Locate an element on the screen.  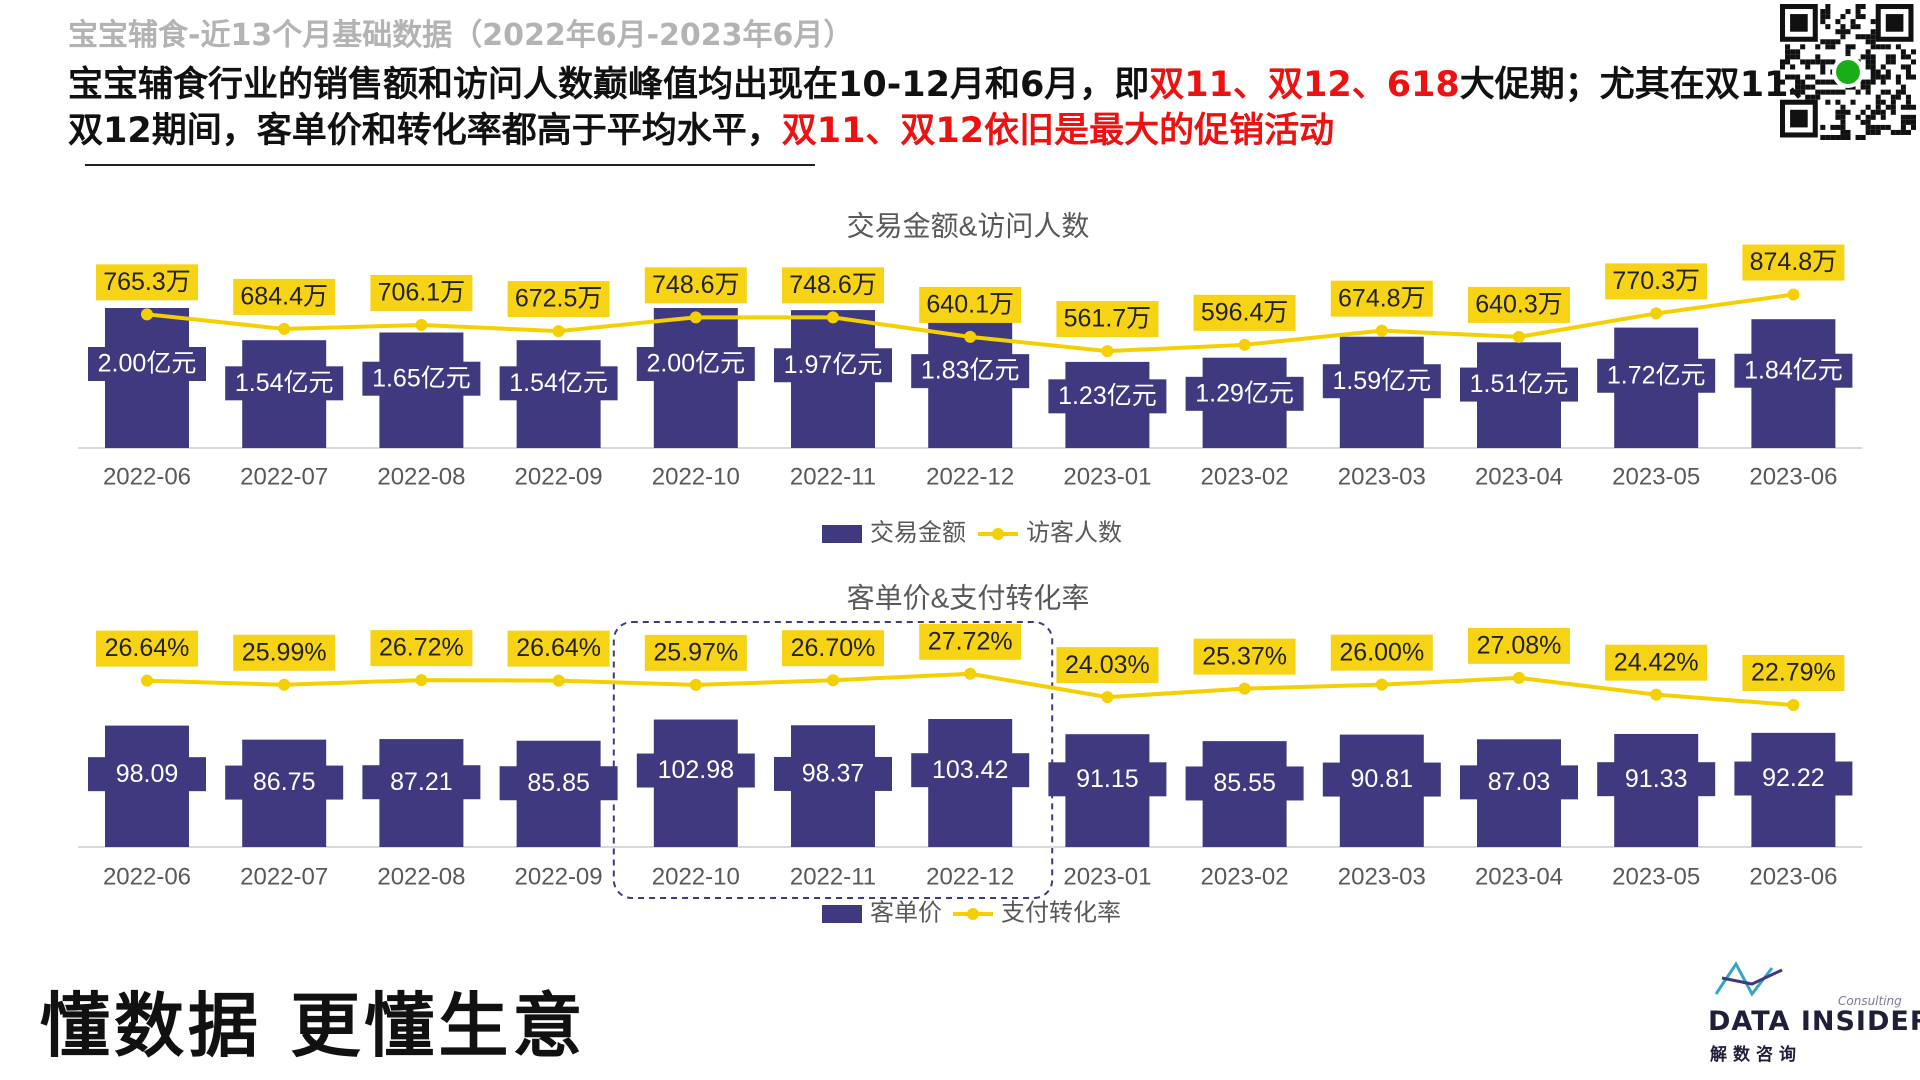
bar-data-label: 1.97亿元 is located at coordinates (833, 365).